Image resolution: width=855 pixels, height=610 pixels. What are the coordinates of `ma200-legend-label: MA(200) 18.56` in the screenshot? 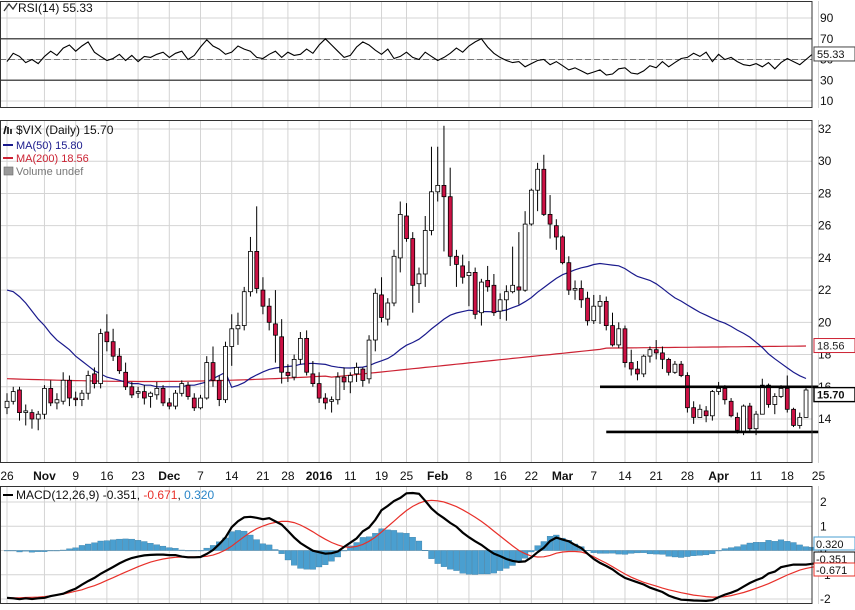 It's located at (52, 159).